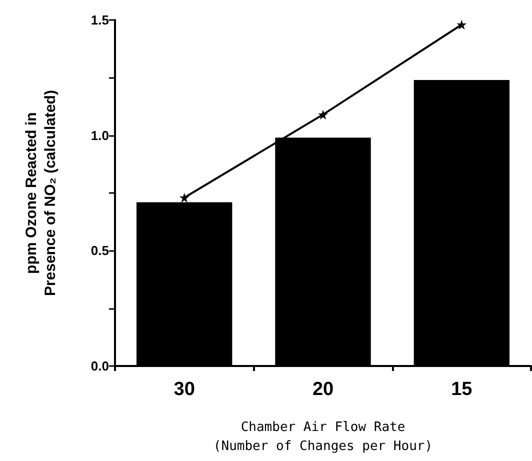 This screenshot has height=461, width=532. I want to click on x-tick-label: 15, so click(462, 389).